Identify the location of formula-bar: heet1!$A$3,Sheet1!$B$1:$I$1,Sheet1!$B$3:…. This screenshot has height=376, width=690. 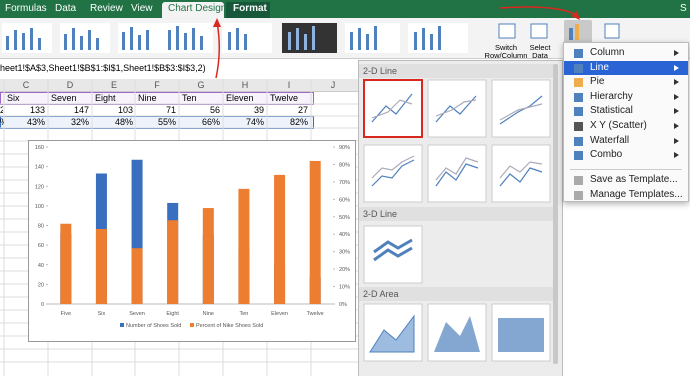
(103, 68).